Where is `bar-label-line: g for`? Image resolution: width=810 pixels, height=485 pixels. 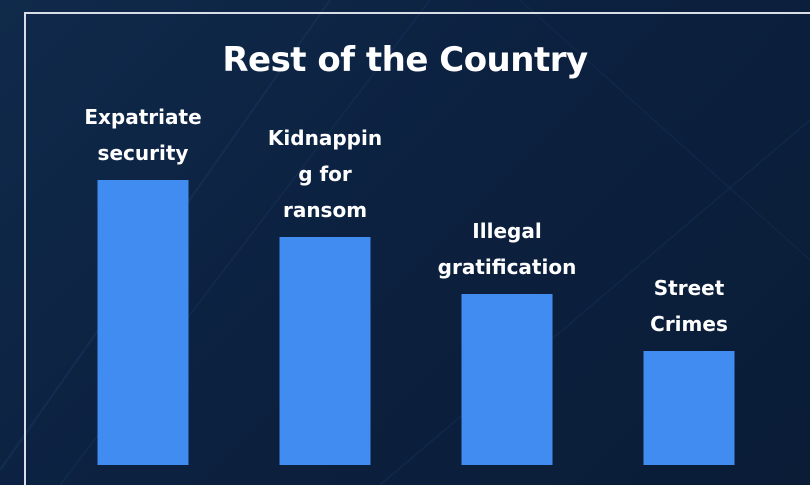 bar-label-line: g for is located at coordinates (325, 174).